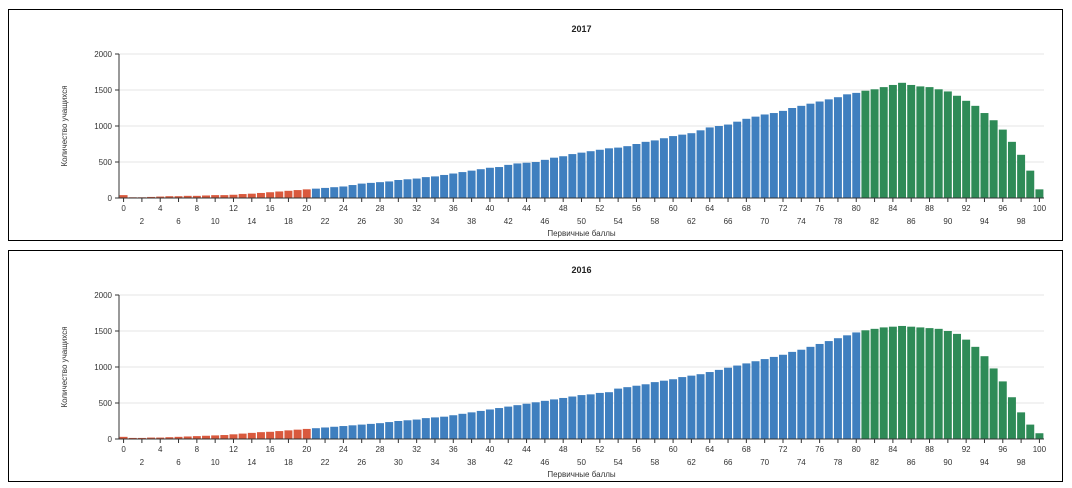 This screenshot has height=488, width=1072. What do you see at coordinates (526, 449) in the screenshot?
I see `x-tick-label: 44` at bounding box center [526, 449].